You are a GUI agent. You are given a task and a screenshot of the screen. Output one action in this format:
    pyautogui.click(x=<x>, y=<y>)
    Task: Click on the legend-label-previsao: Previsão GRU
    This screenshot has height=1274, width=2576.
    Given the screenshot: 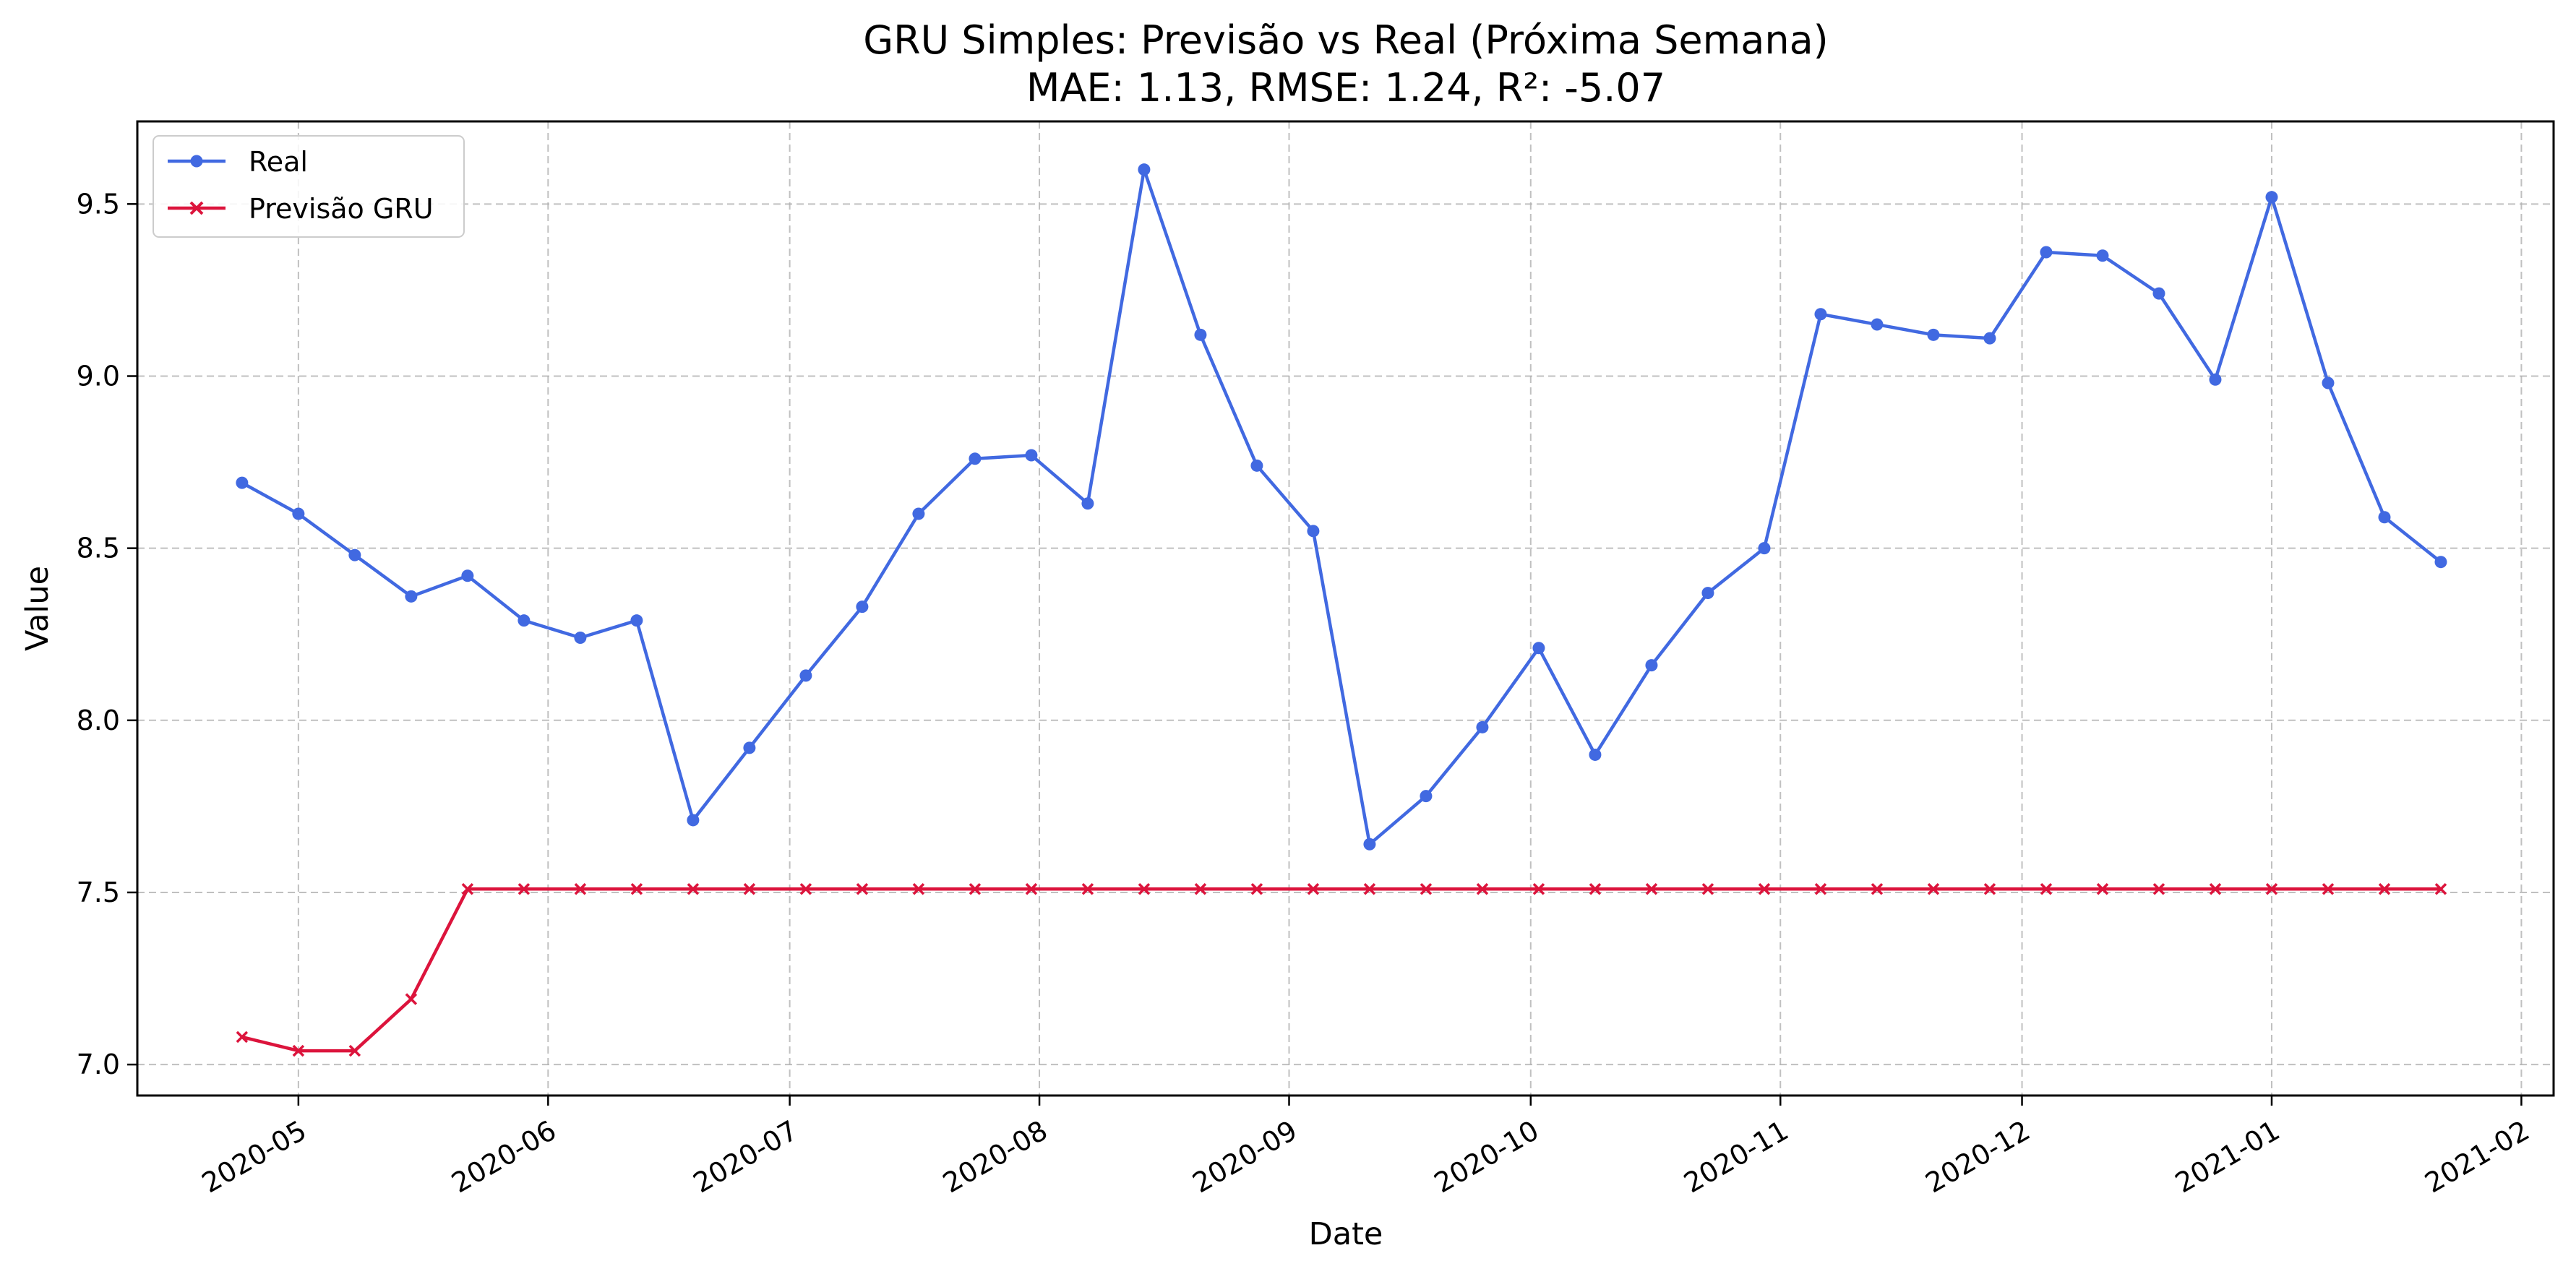 What is the action you would take?
    pyautogui.click(x=342, y=209)
    